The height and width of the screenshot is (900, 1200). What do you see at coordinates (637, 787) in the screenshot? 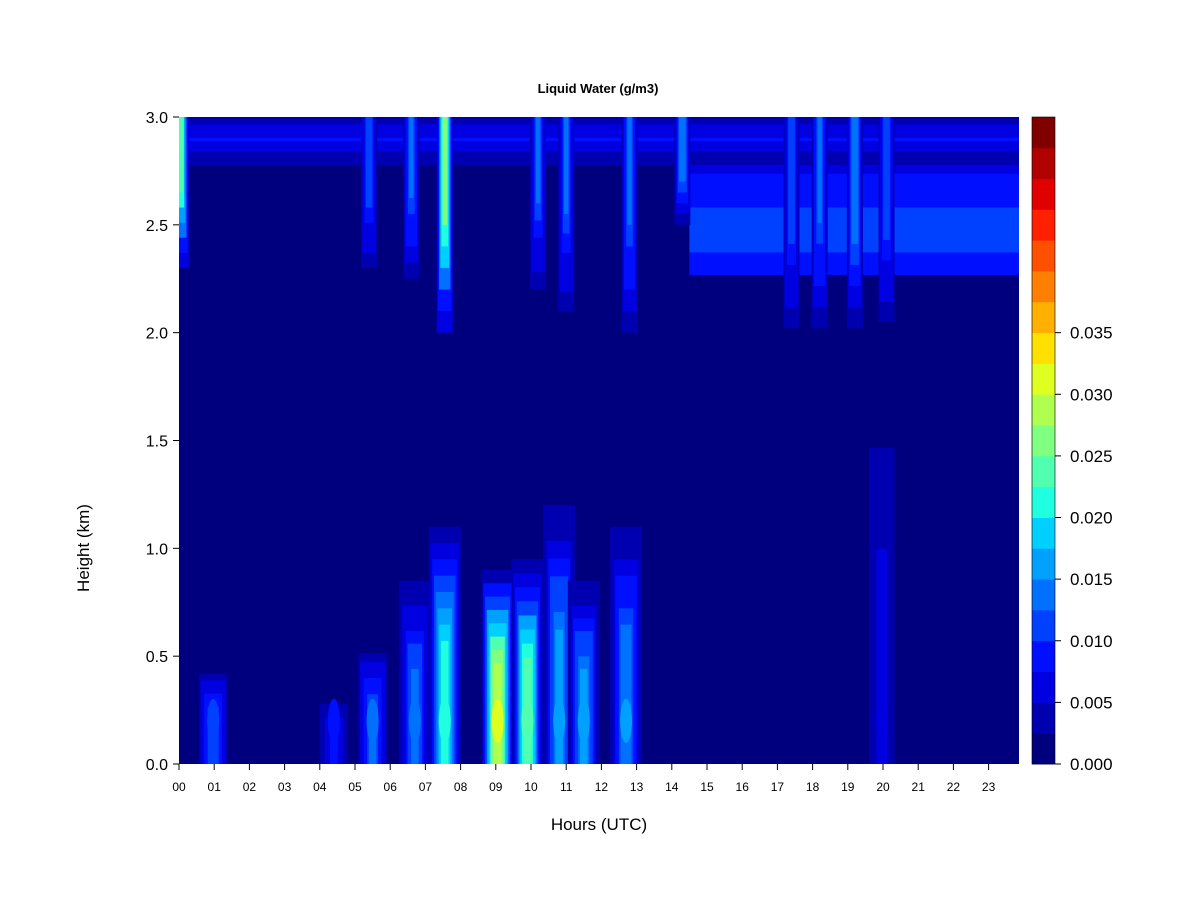
I see `x-tick-label: 13` at bounding box center [637, 787].